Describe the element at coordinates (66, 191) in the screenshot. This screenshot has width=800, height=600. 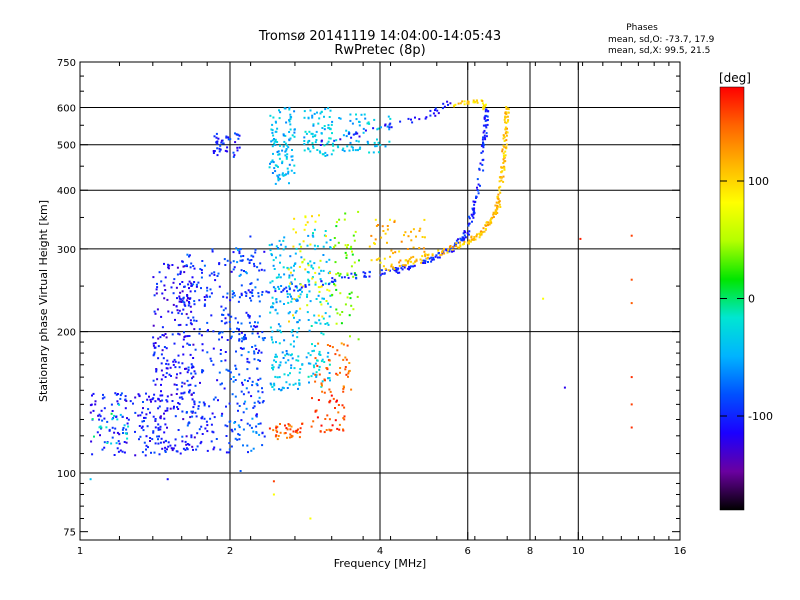
I see `y-tick-label: 400` at that location.